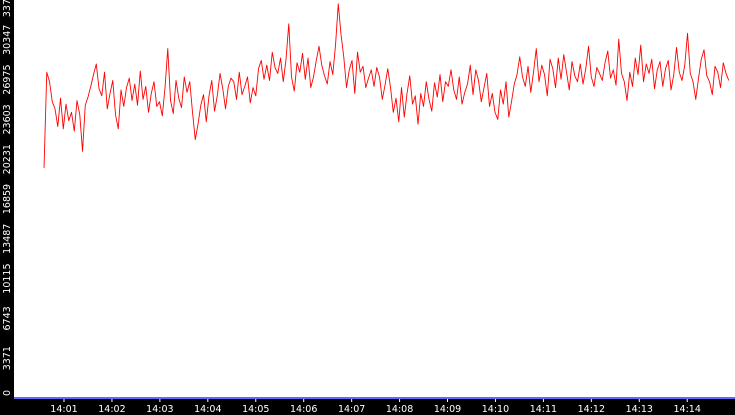  I want to click on y-tick-label: 16859, so click(7, 199).